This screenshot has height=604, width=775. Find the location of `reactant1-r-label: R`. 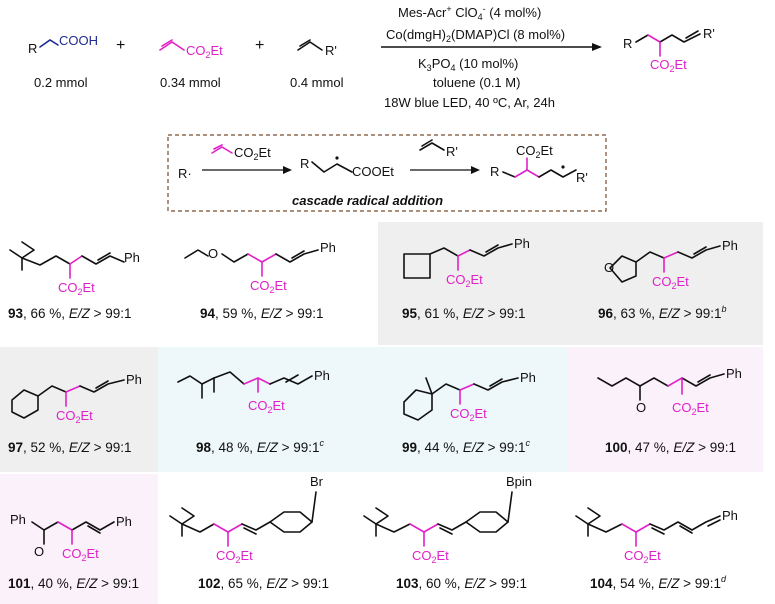

reactant1-r-label: R is located at coordinates (32, 48).